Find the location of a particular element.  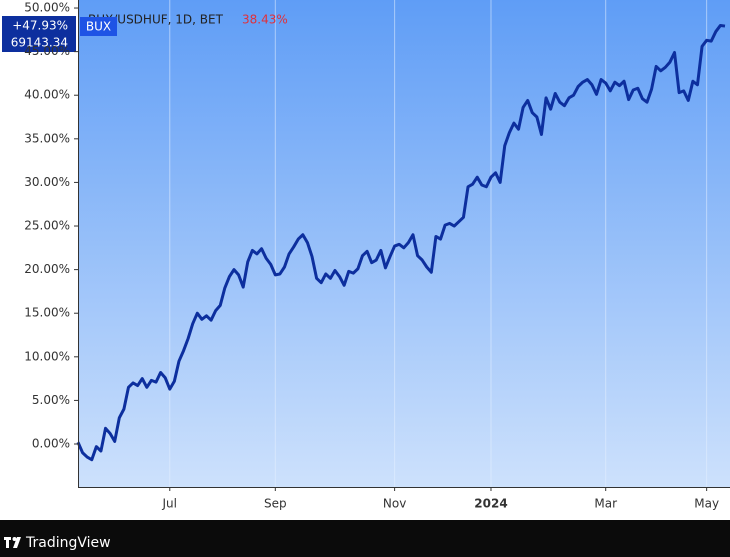

legend-change: 38.43% is located at coordinates (265, 20).